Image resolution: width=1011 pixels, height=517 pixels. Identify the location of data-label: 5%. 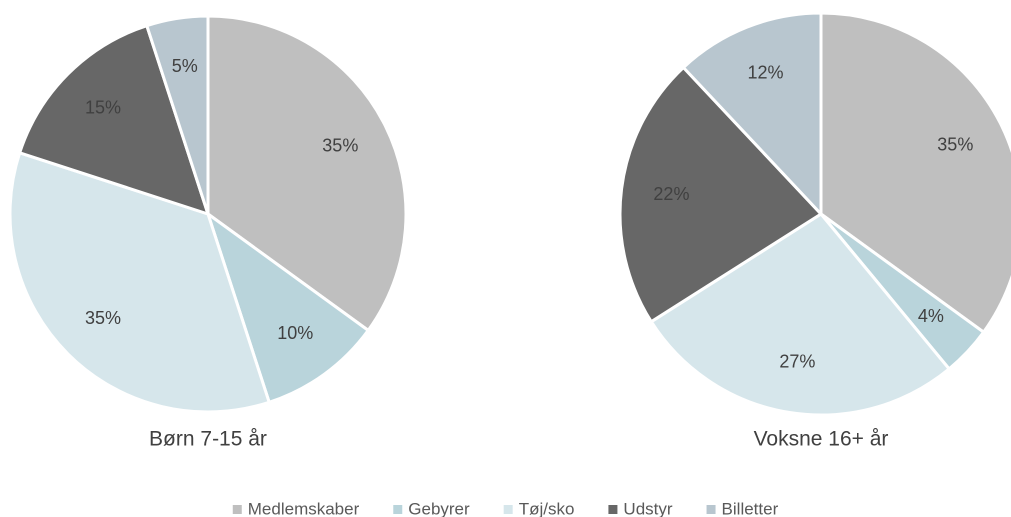
(185, 66).